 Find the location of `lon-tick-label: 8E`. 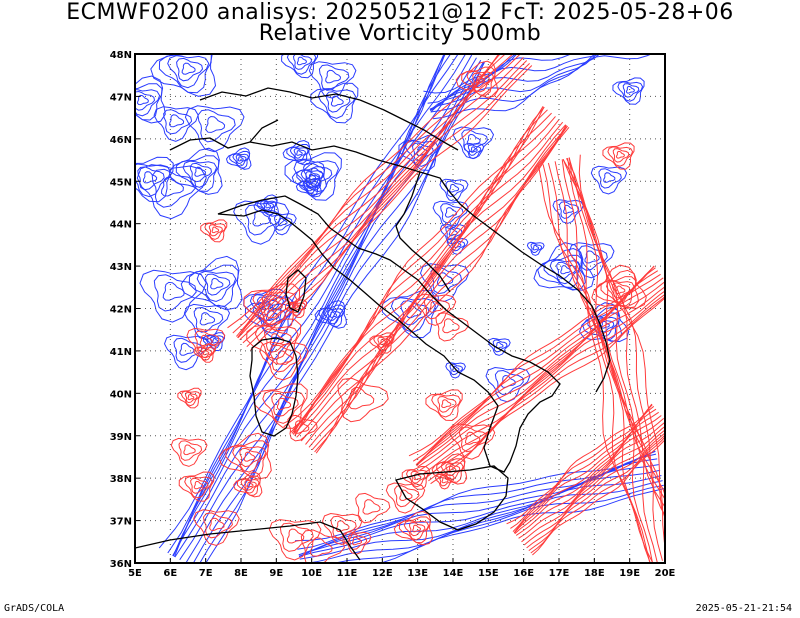

lon-tick-label: 8E is located at coordinates (241, 573).